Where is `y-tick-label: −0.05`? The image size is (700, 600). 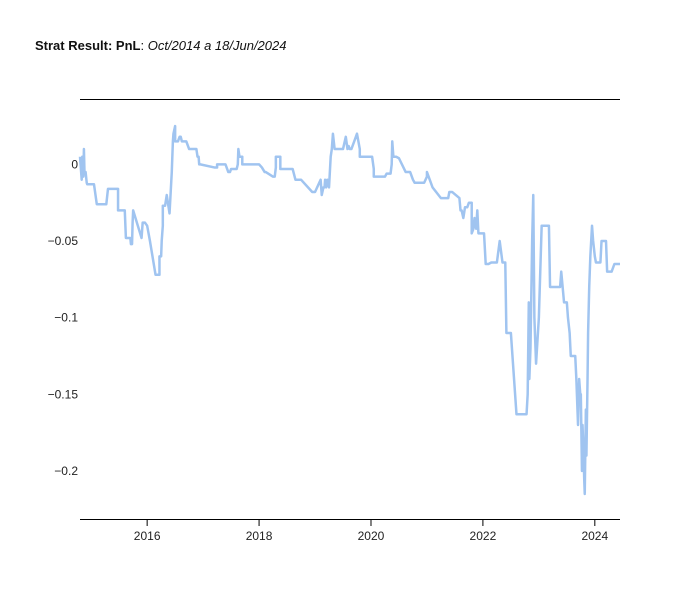 y-tick-label: −0.05 is located at coordinates (63, 241).